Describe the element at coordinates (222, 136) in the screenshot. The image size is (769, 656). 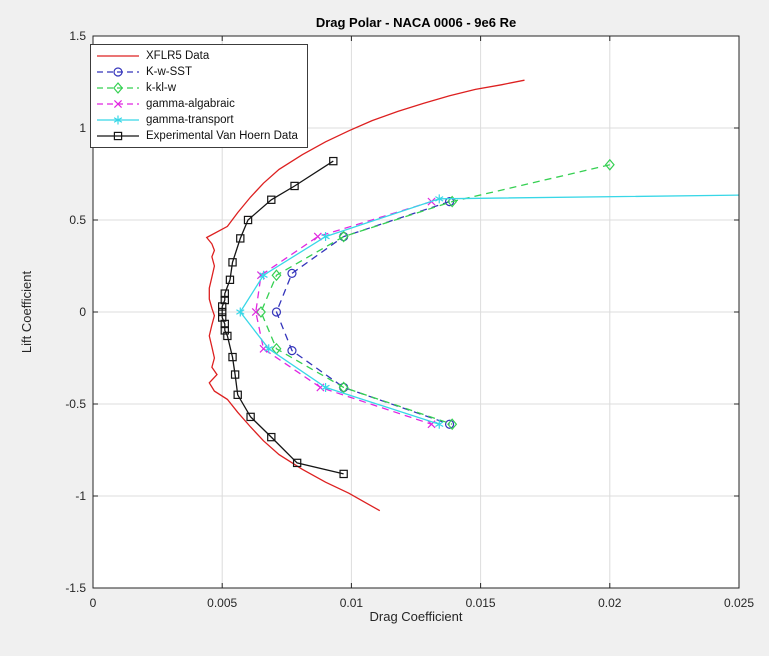
I see `legend-label: Experimental Van Hoern Data` at that location.